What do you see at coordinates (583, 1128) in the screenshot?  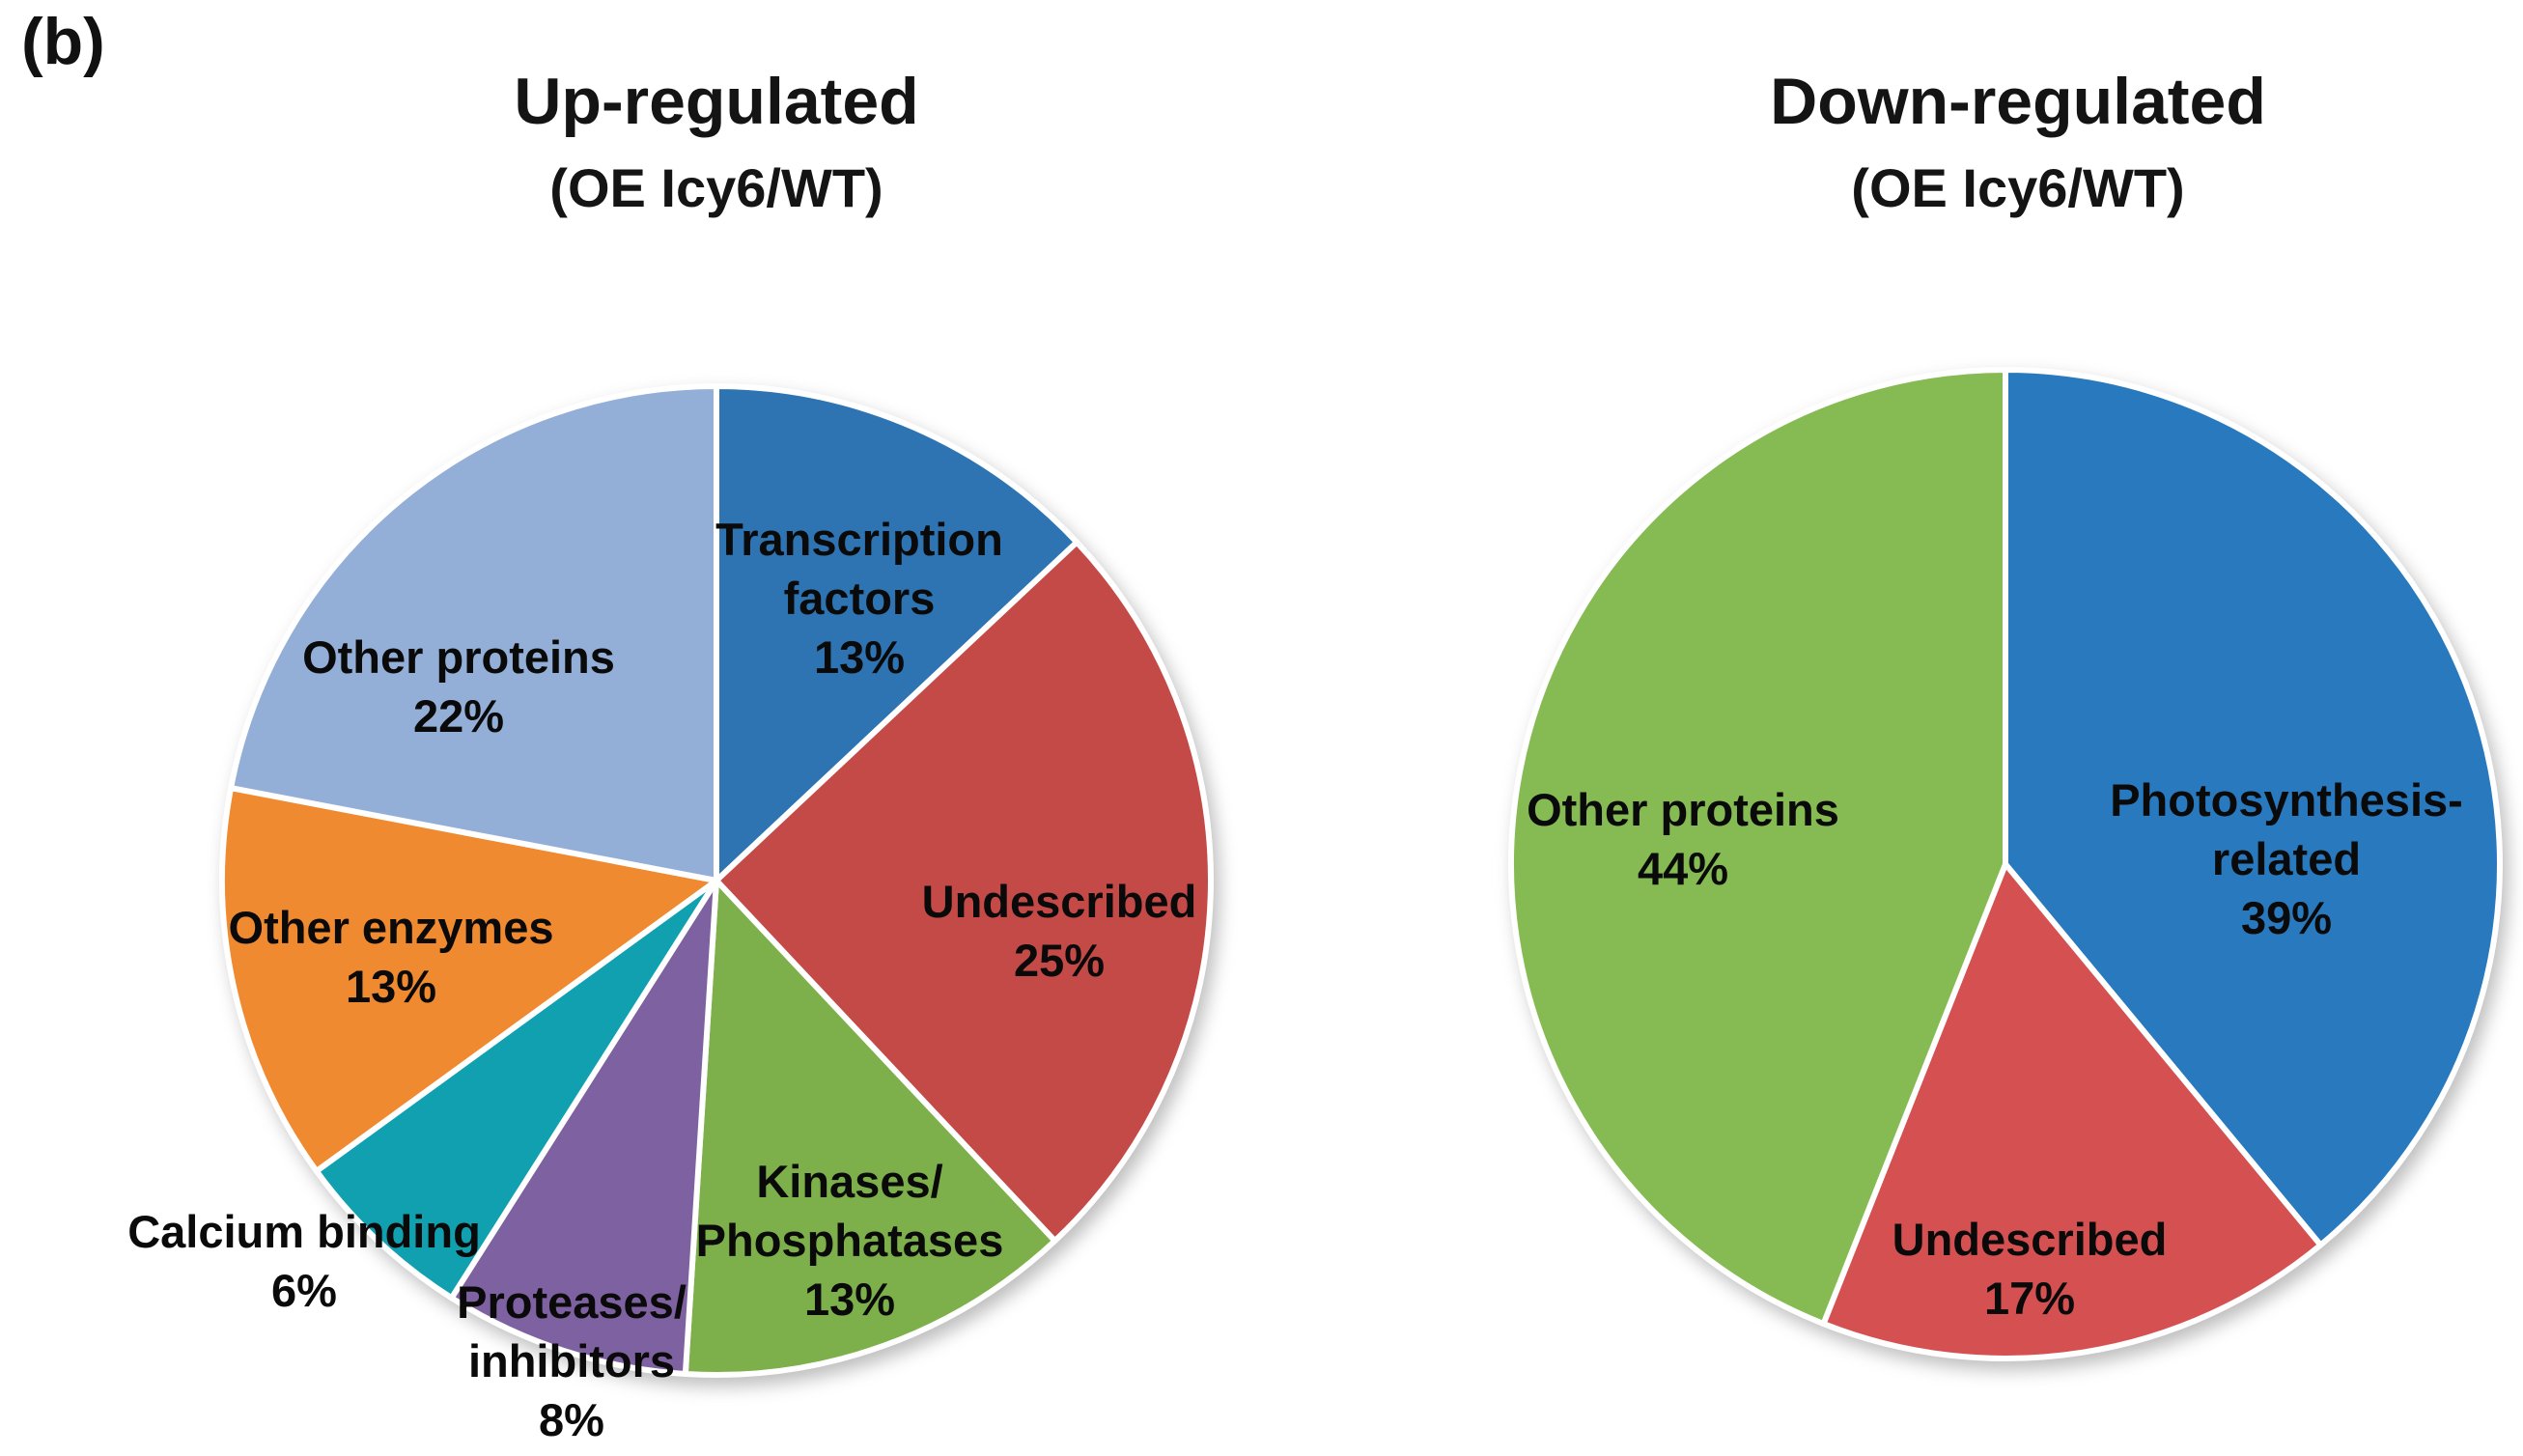 I see `pie-slice-proteases-inhibitors` at bounding box center [583, 1128].